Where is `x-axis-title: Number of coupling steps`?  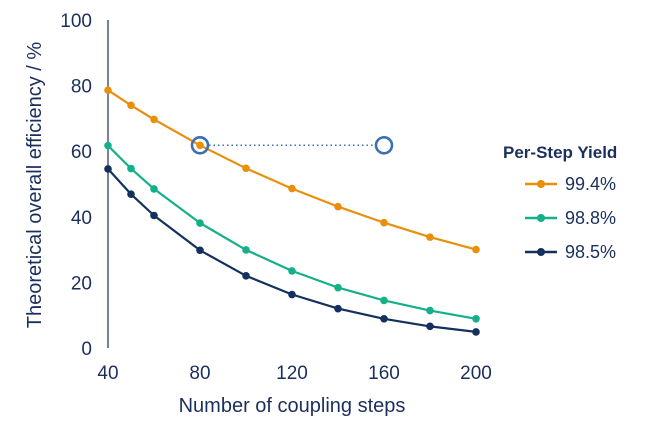
x-axis-title: Number of coupling steps is located at coordinates (292, 406).